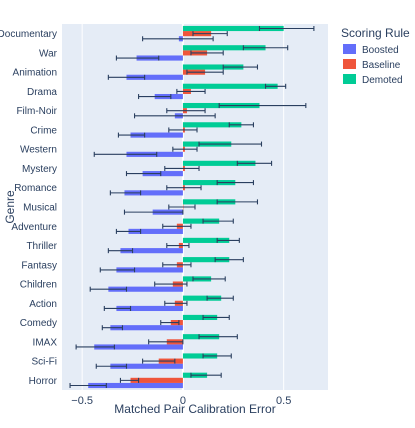  Describe the element at coordinates (41, 246) in the screenshot. I see `y-tick-label: Thriller` at that location.